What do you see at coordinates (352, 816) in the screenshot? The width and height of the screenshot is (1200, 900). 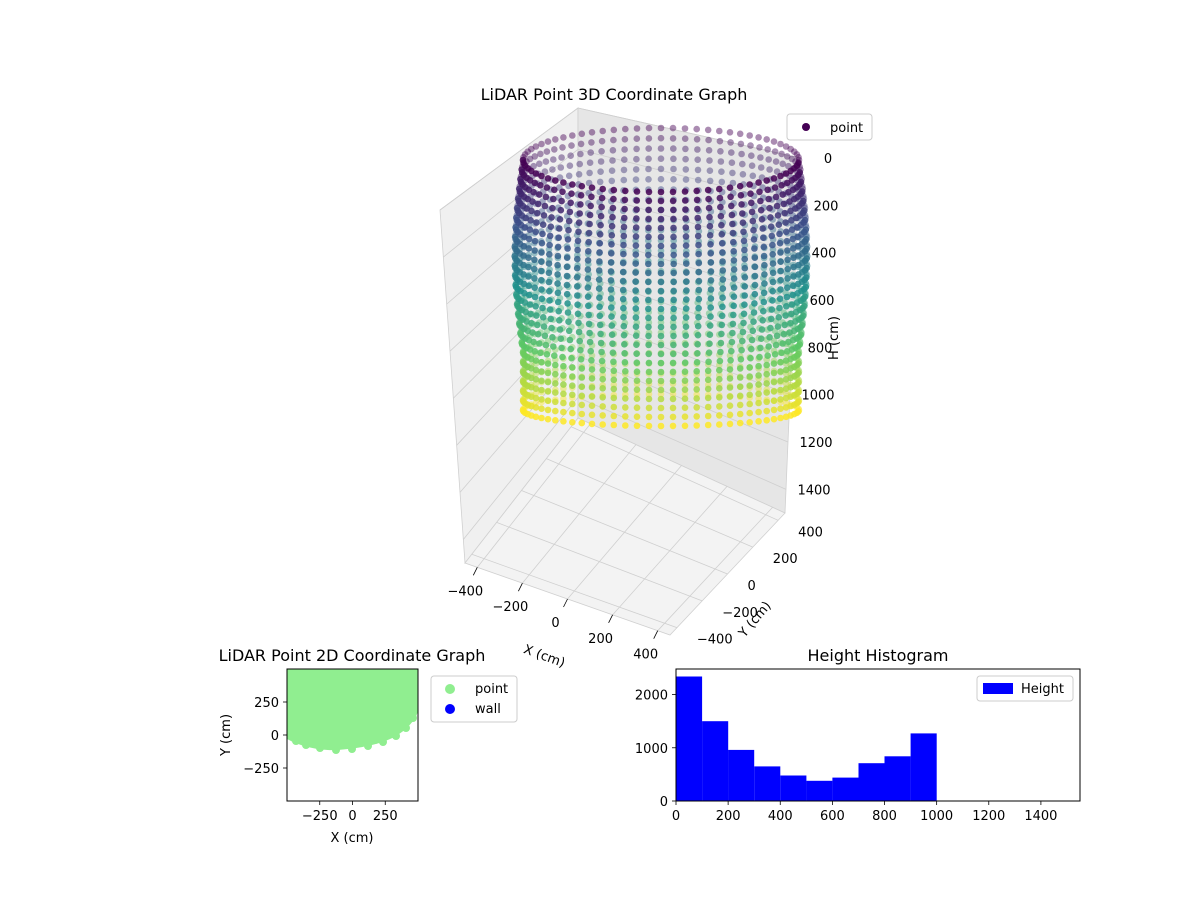 I see `x-tick-label-2d: 0` at bounding box center [352, 816].